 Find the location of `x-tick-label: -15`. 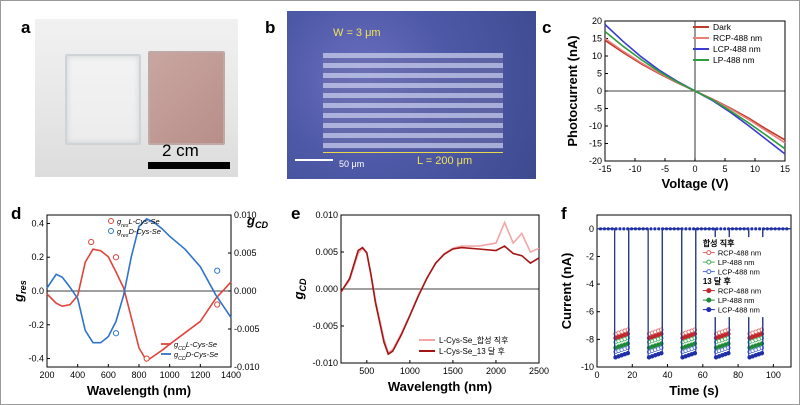

x-tick-label: -15 is located at coordinates (604, 169).